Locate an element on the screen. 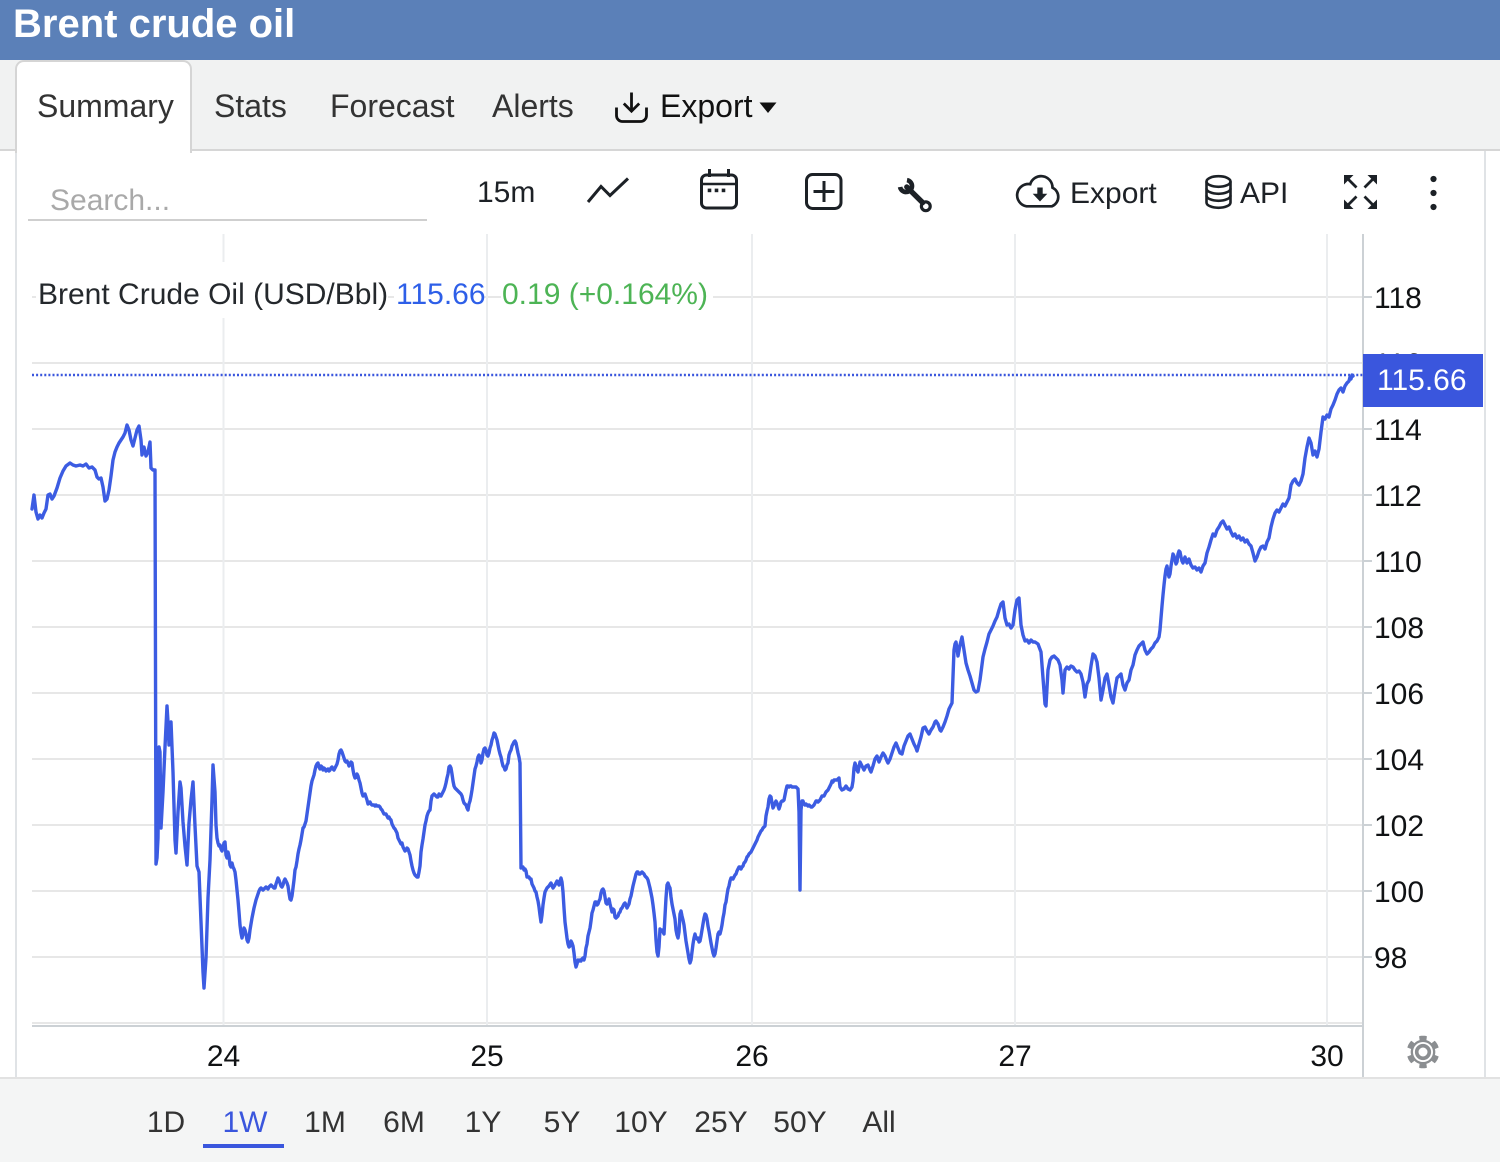 The width and height of the screenshot is (1500, 1162). svg-text: 24 is located at coordinates (223, 1056).